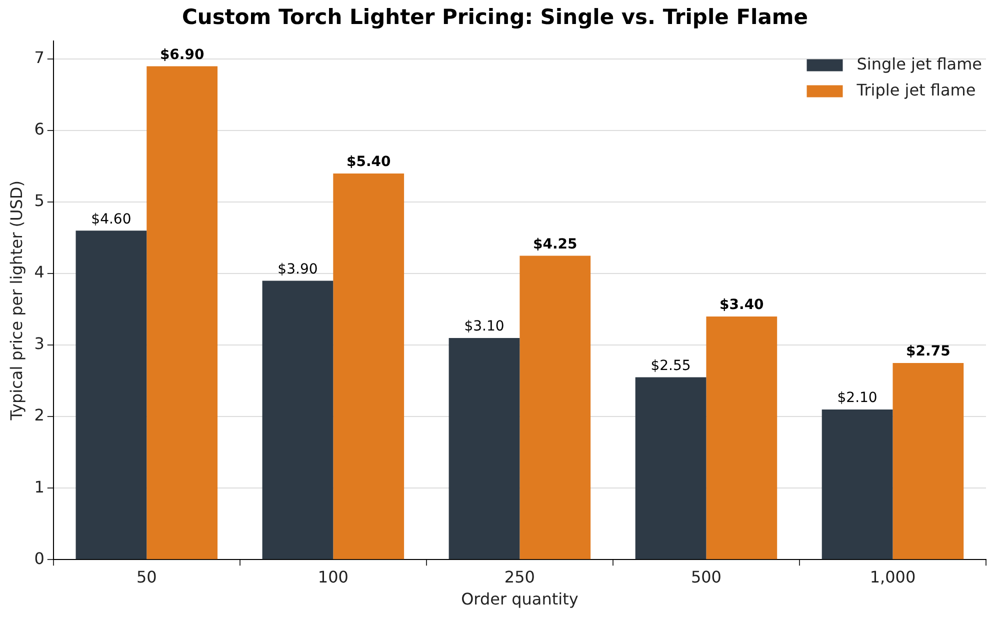  I want to click on data-label: $4.25, so click(555, 244).